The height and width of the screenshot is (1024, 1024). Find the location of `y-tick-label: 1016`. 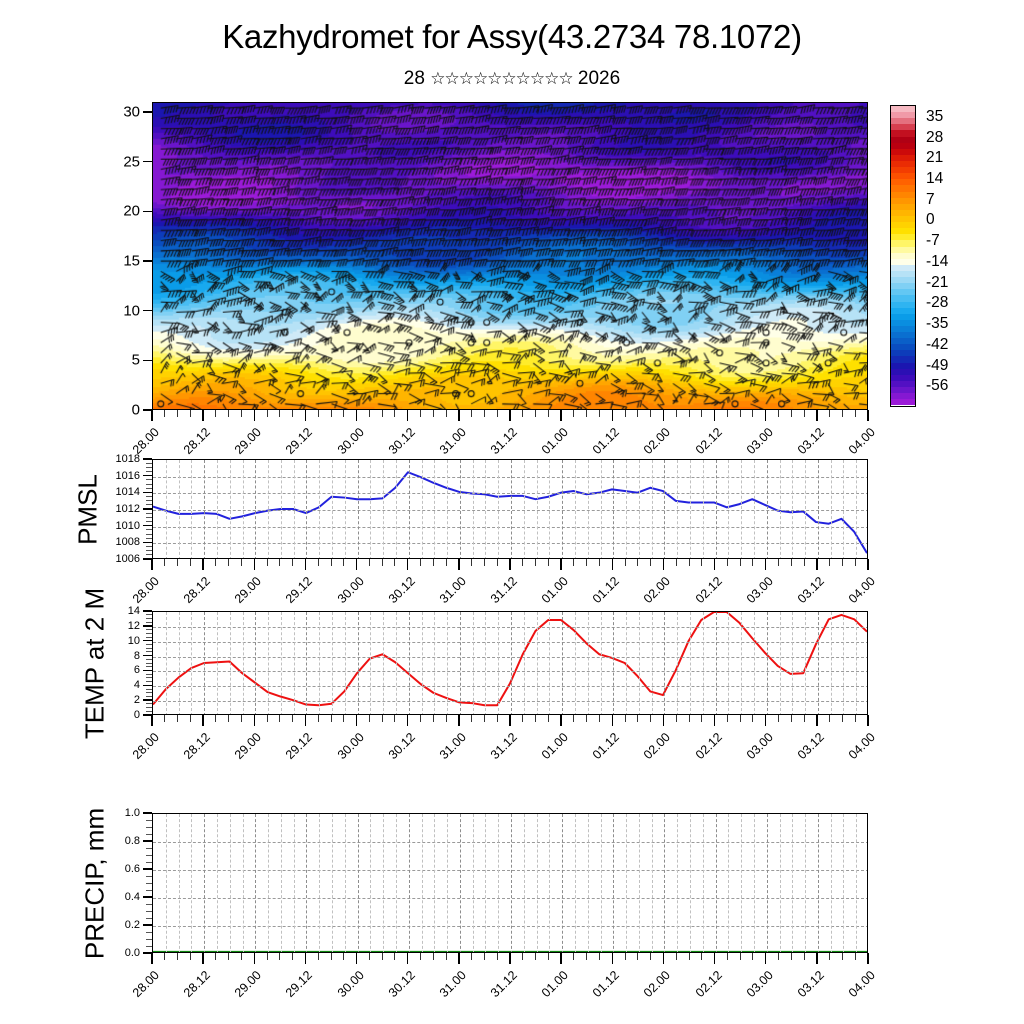

y-tick-label: 1016 is located at coordinates (127, 475).